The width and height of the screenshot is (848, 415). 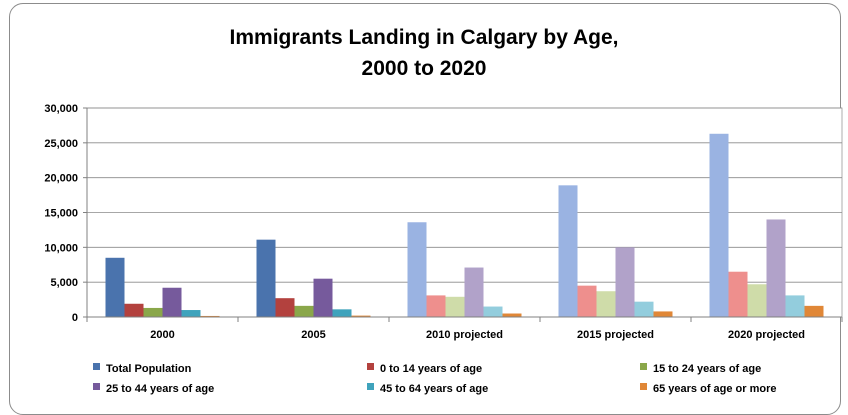 What do you see at coordinates (75, 318) in the screenshot?
I see `y-tick-label: 0` at bounding box center [75, 318].